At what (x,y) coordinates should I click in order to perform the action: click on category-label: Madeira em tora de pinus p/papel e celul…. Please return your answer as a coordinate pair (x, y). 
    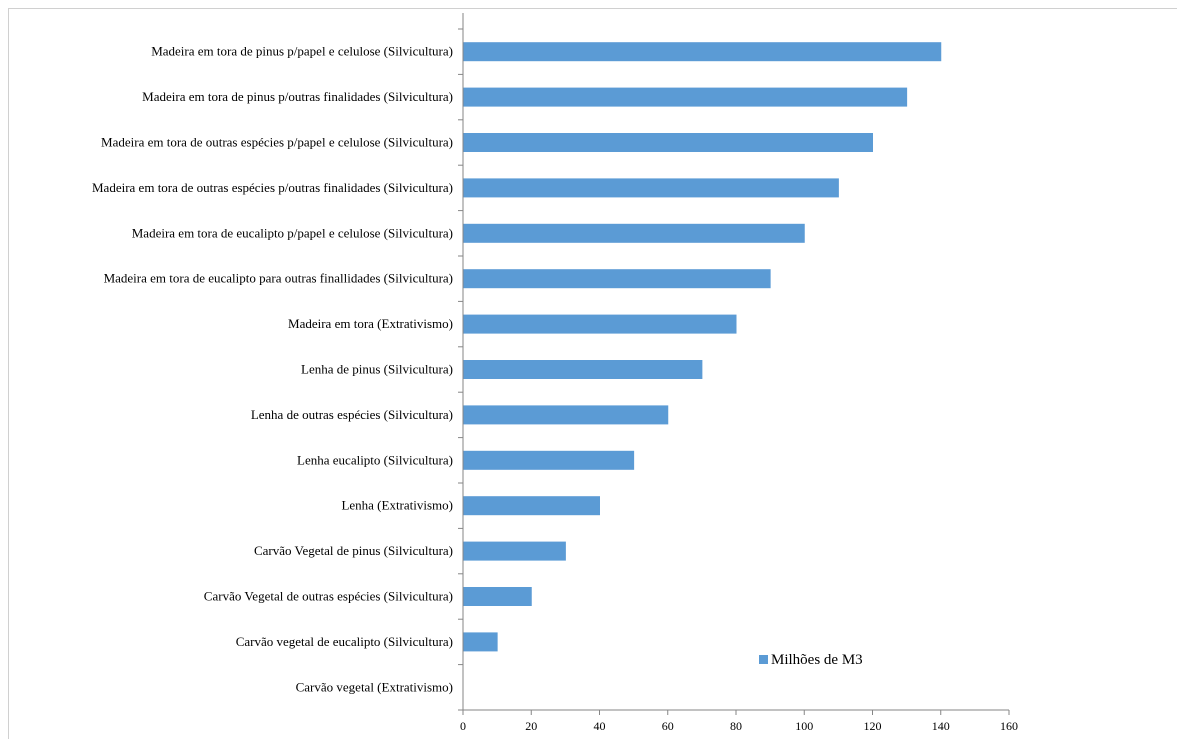
    Looking at the image, I should click on (302, 51).